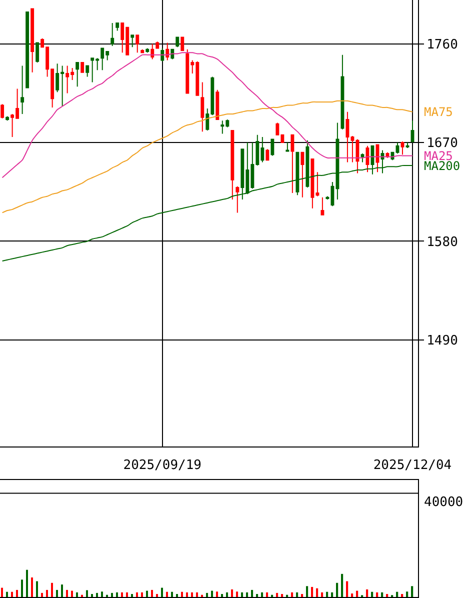  I want to click on y-tick-label: 1580, so click(442, 242).